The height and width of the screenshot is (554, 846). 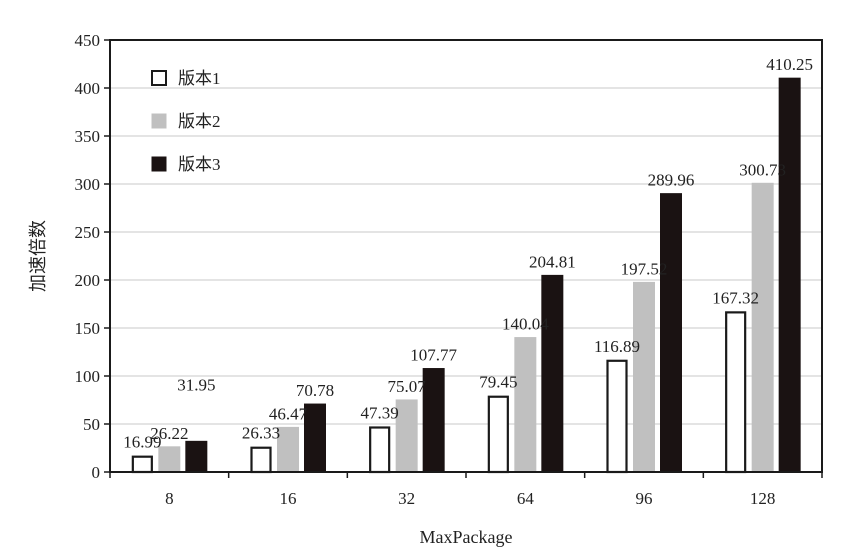 What do you see at coordinates (199, 164) in the screenshot?
I see `legend-label: 版本3` at bounding box center [199, 164].